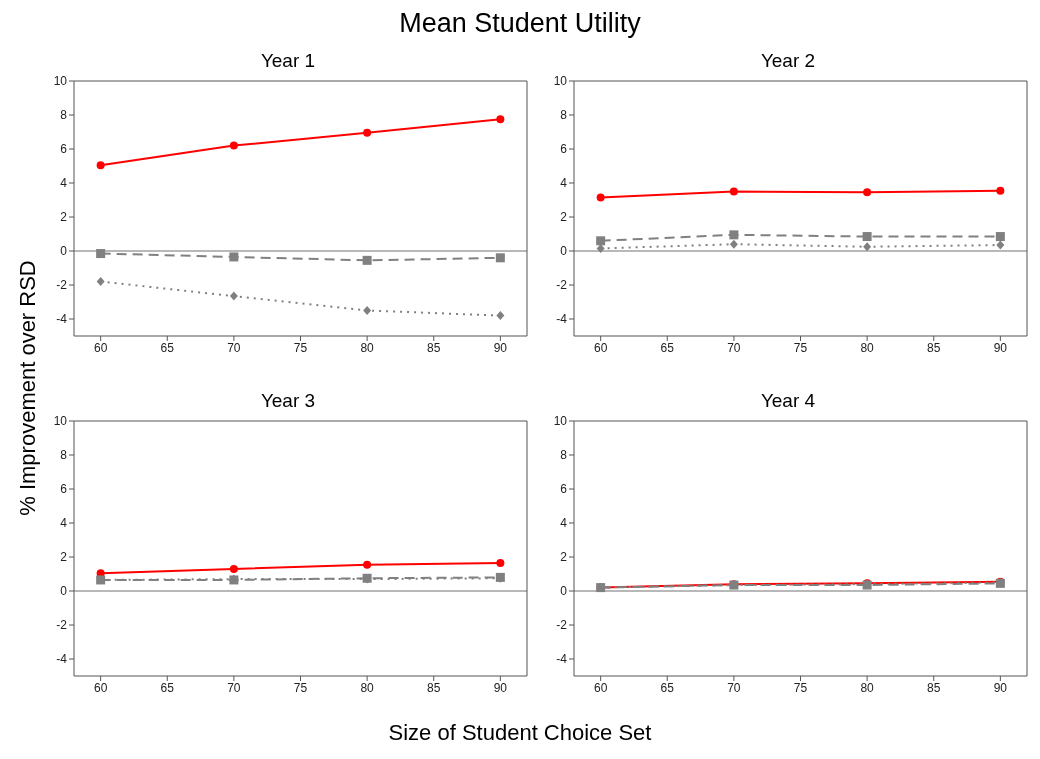 This screenshot has width=1040, height=759. Describe the element at coordinates (28, 388) in the screenshot. I see `y-axis-title: % Improvement over RSD` at that location.